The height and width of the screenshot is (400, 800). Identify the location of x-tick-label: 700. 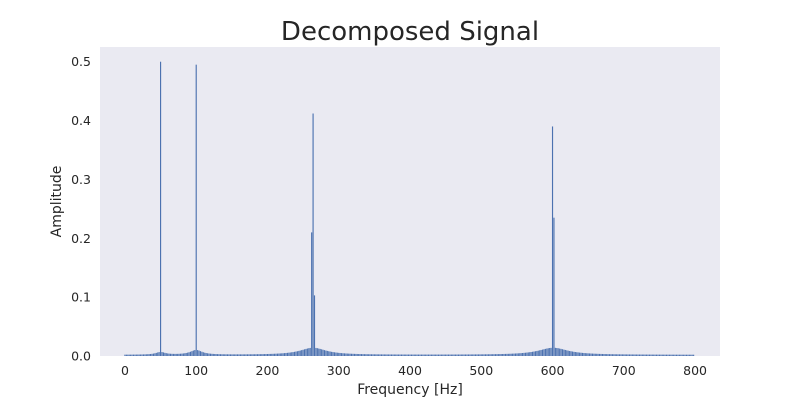
(624, 370).